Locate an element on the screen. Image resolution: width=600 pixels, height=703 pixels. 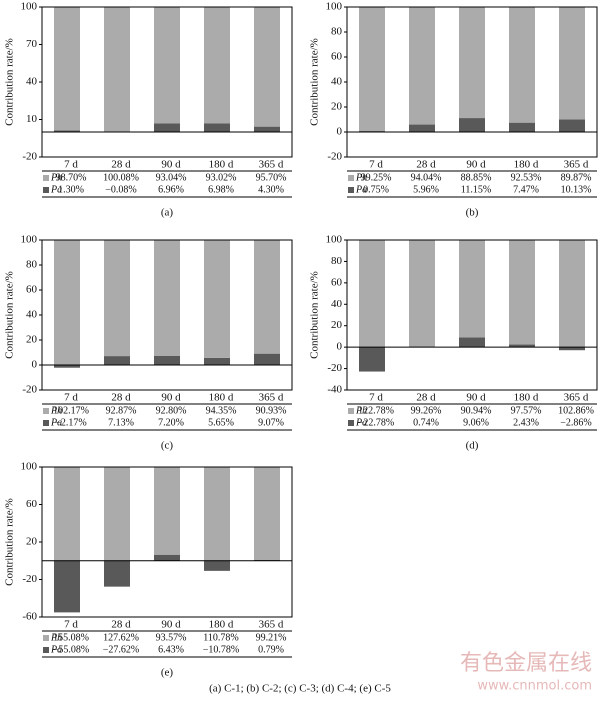
value-label: −22.78% is located at coordinates (376, 422).